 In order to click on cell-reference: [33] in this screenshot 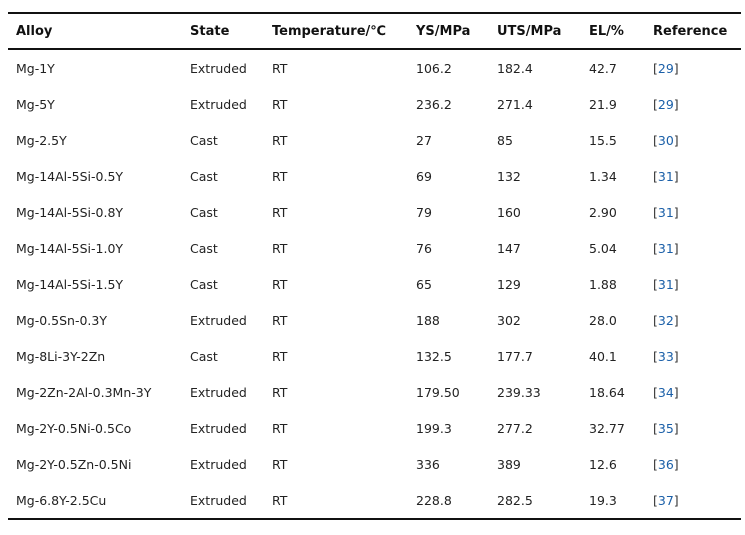, I will do `click(693, 356)`.